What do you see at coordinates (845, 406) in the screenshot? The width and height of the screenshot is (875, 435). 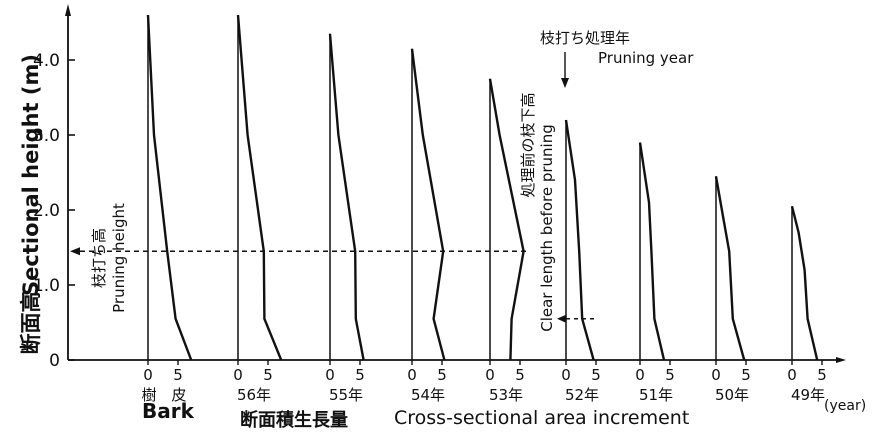 I see `year-unit-label: (year)` at bounding box center [845, 406].